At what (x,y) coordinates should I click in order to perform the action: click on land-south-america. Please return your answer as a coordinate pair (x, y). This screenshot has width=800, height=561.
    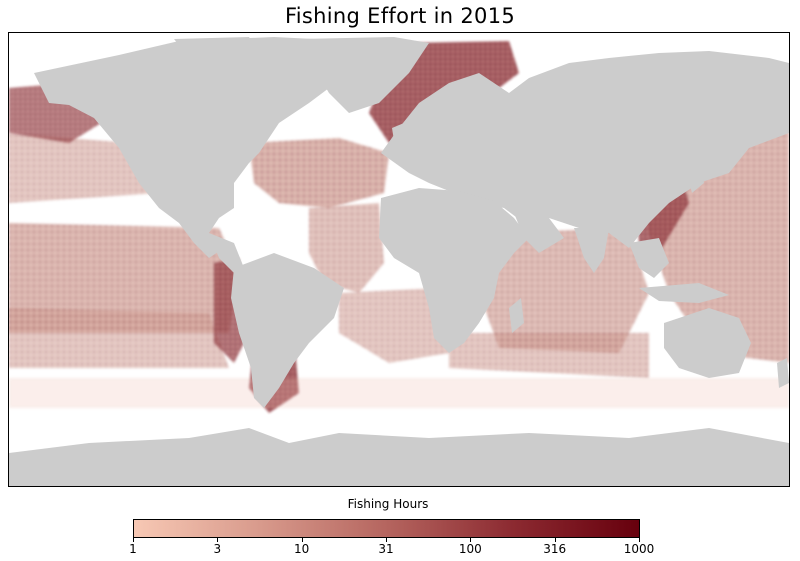
    Looking at the image, I should click on (287, 330).